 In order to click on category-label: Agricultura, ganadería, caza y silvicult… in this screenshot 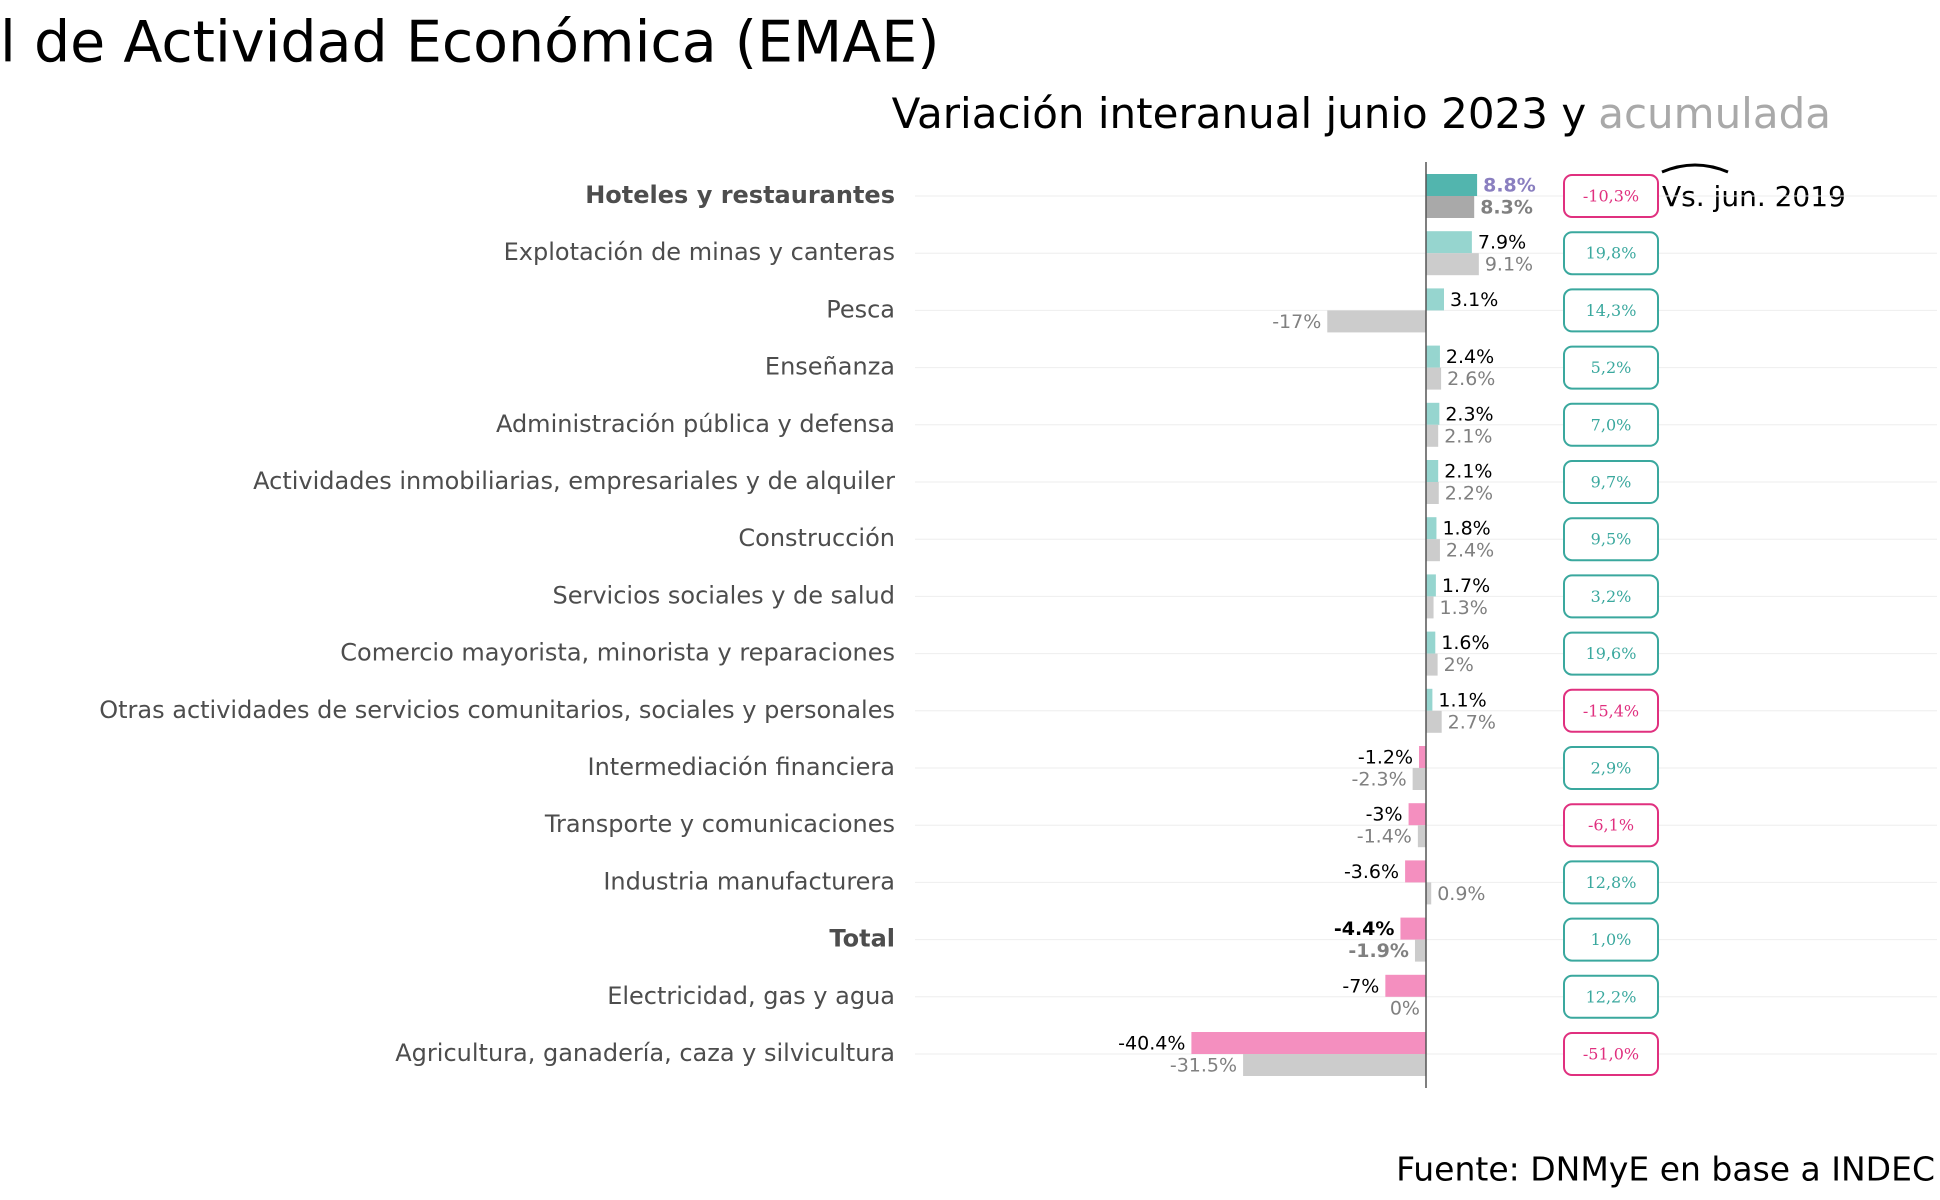, I will do `click(645, 1053)`.